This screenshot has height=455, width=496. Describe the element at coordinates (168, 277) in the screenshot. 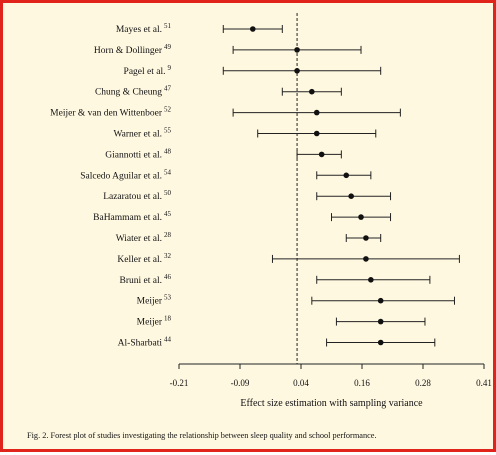

I see `study-reference: 46` at that location.